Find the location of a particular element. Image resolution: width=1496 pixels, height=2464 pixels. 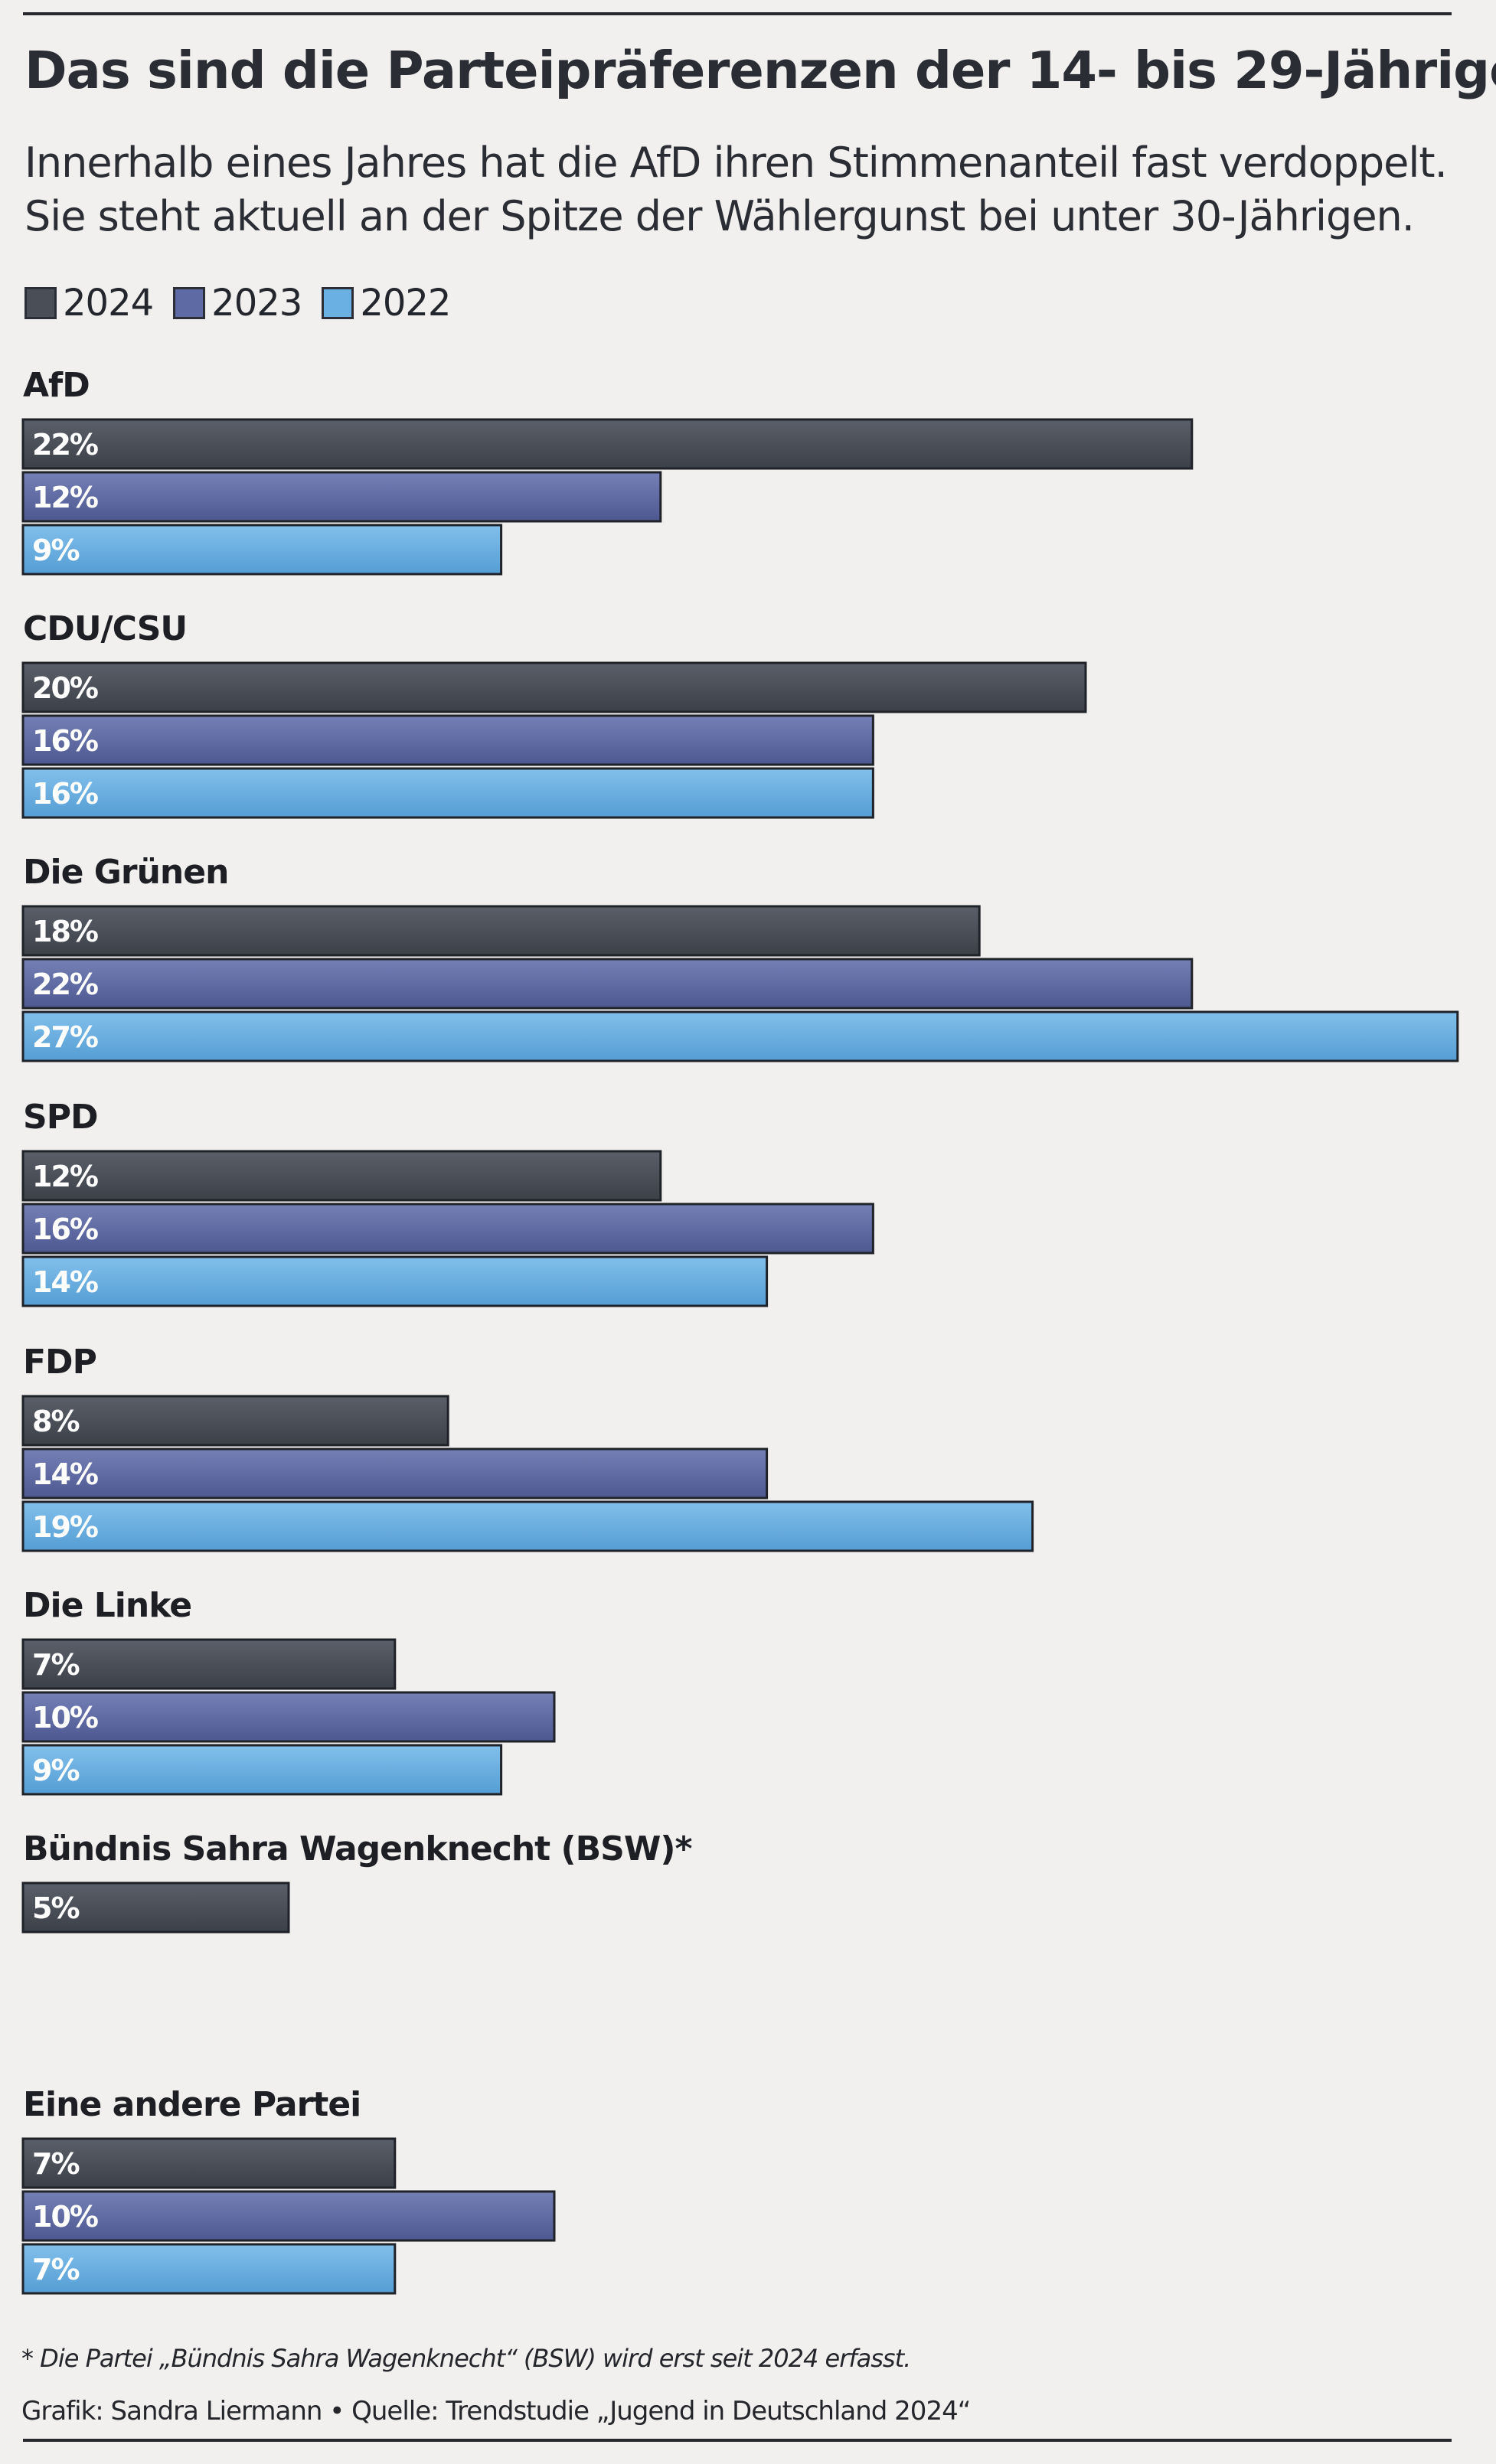

bar-value-label: 20% is located at coordinates (65, 688).